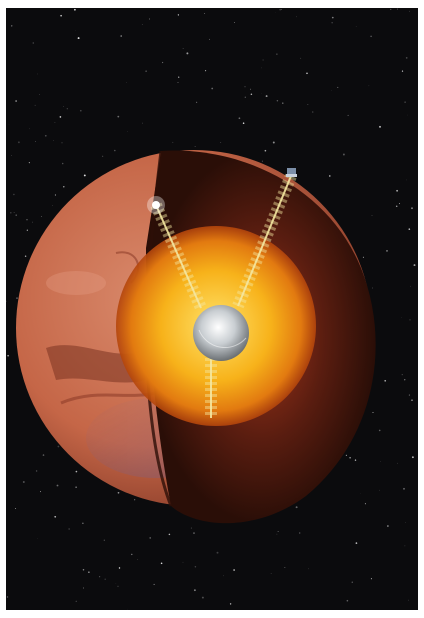 The width and height of the screenshot is (424, 618). What do you see at coordinates (291, 172) in the screenshot?
I see `seismometer-marker` at bounding box center [291, 172].